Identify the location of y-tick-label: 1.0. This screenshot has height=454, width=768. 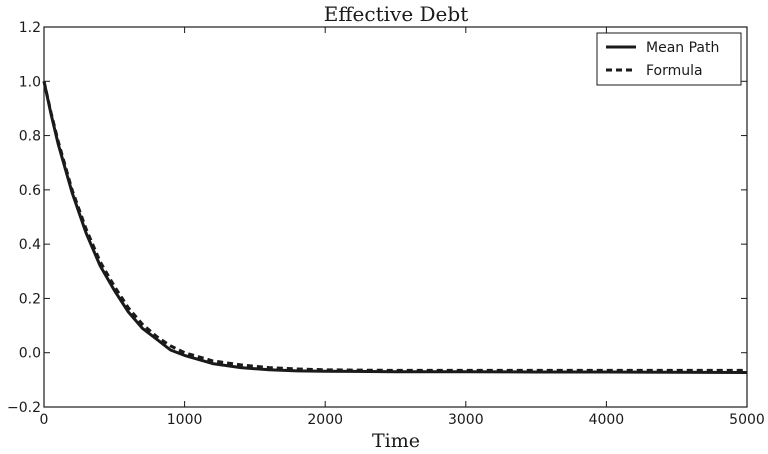
(30, 82).